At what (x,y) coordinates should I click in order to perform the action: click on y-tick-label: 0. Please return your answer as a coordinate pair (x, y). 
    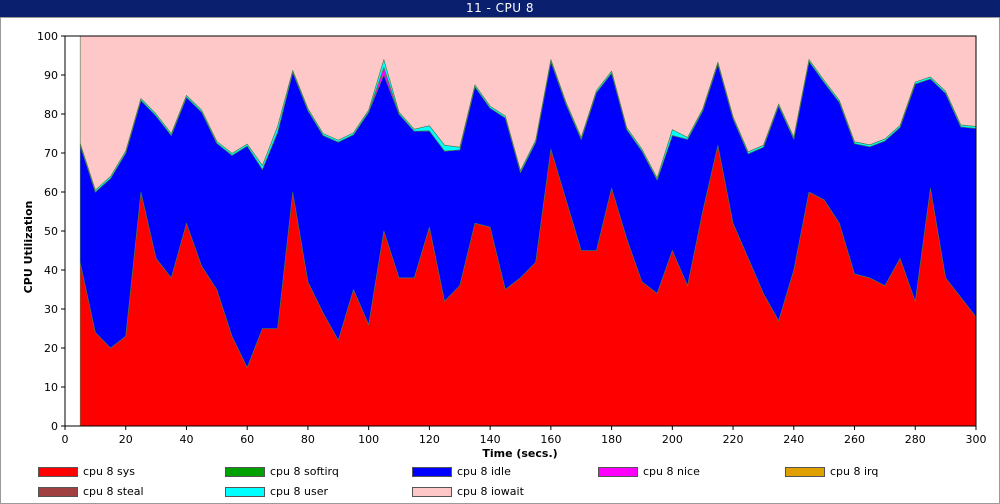
    Looking at the image, I should click on (54, 426).